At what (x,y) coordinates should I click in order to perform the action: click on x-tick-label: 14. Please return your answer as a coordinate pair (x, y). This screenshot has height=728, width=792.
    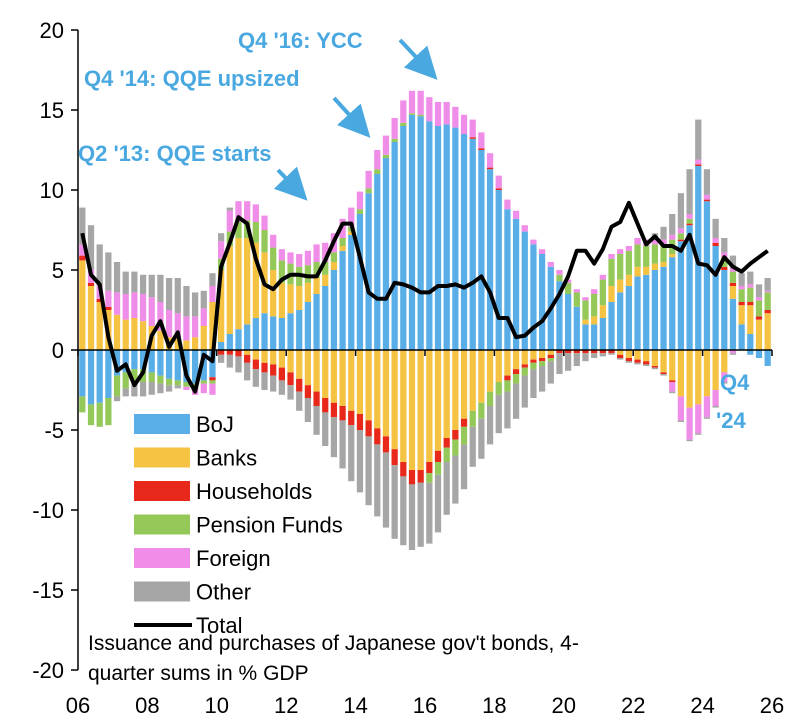
    Looking at the image, I should click on (355, 705).